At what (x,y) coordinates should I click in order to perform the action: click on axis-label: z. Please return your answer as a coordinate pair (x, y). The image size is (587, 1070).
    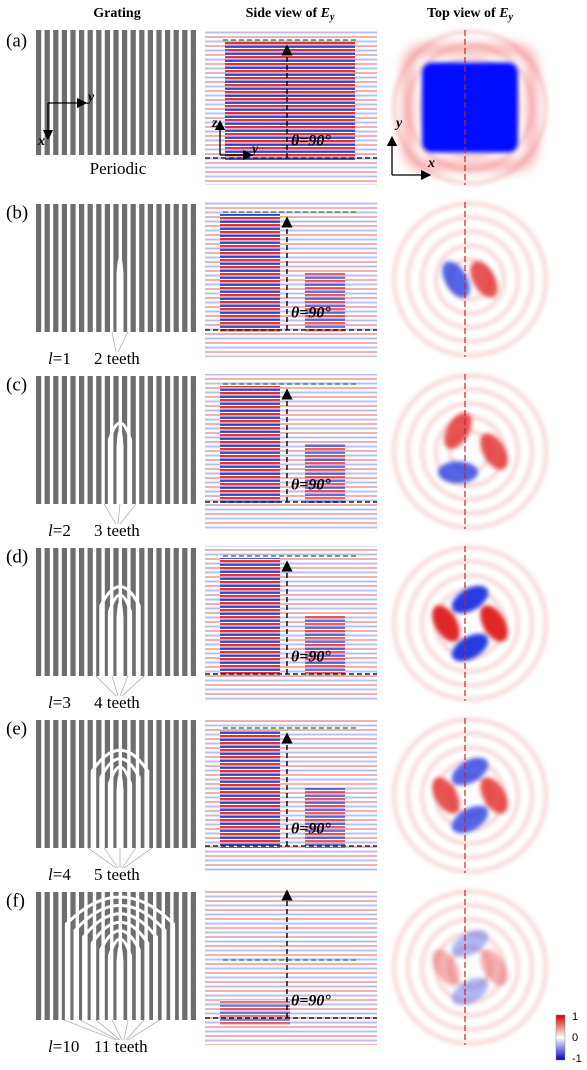
    Looking at the image, I should click on (214, 123).